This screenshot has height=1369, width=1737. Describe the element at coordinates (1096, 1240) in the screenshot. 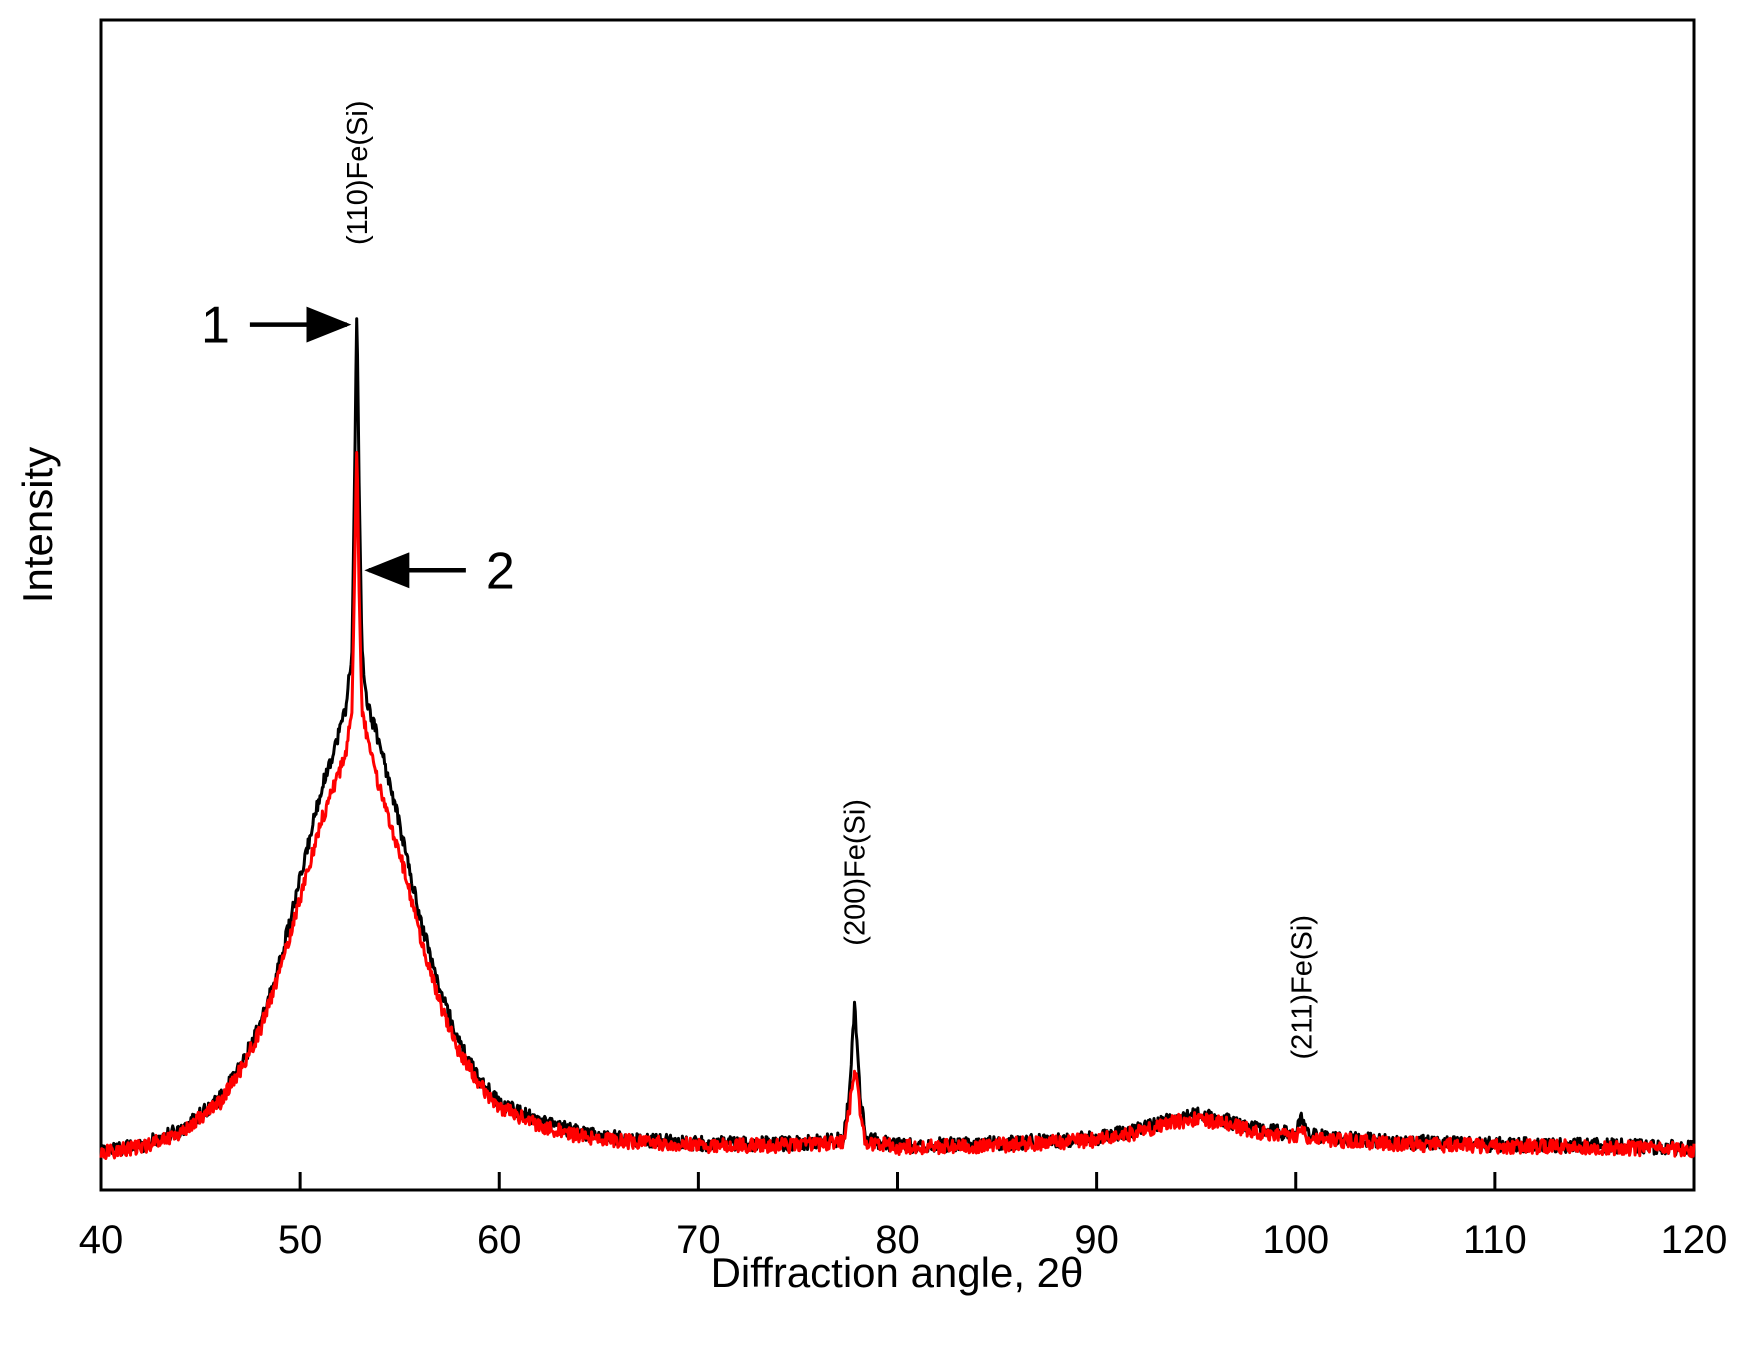

I see `x-tick-label-90: 90` at that location.